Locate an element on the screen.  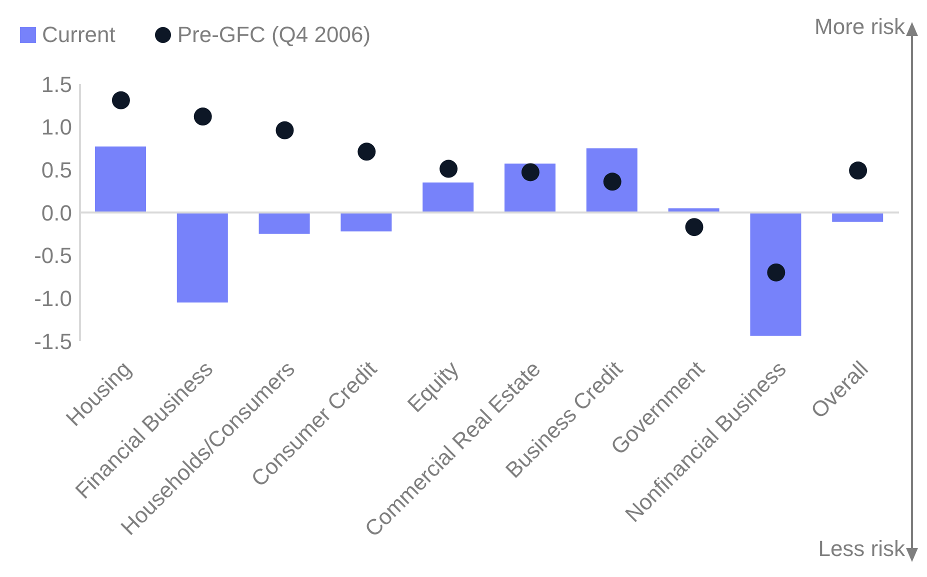
y-tick-label: 0.0 is located at coordinates (56, 213).